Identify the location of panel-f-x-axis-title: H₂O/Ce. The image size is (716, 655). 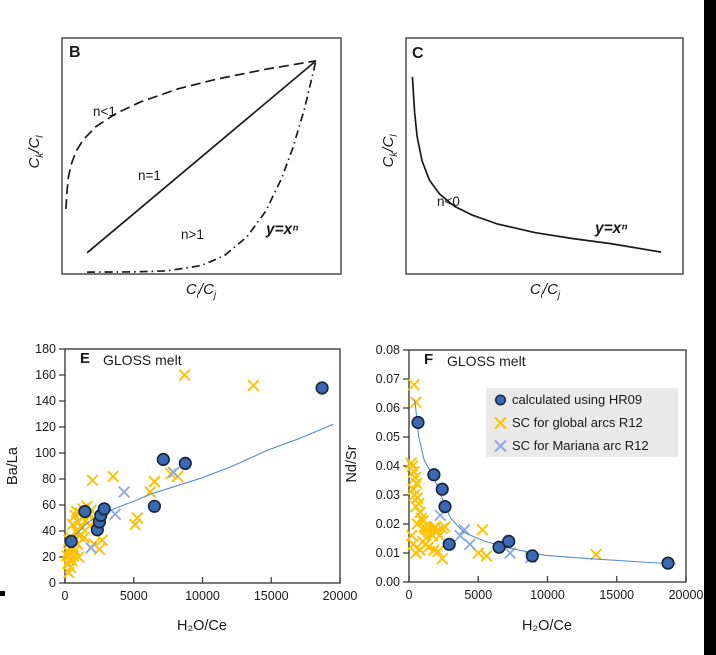
(547, 626).